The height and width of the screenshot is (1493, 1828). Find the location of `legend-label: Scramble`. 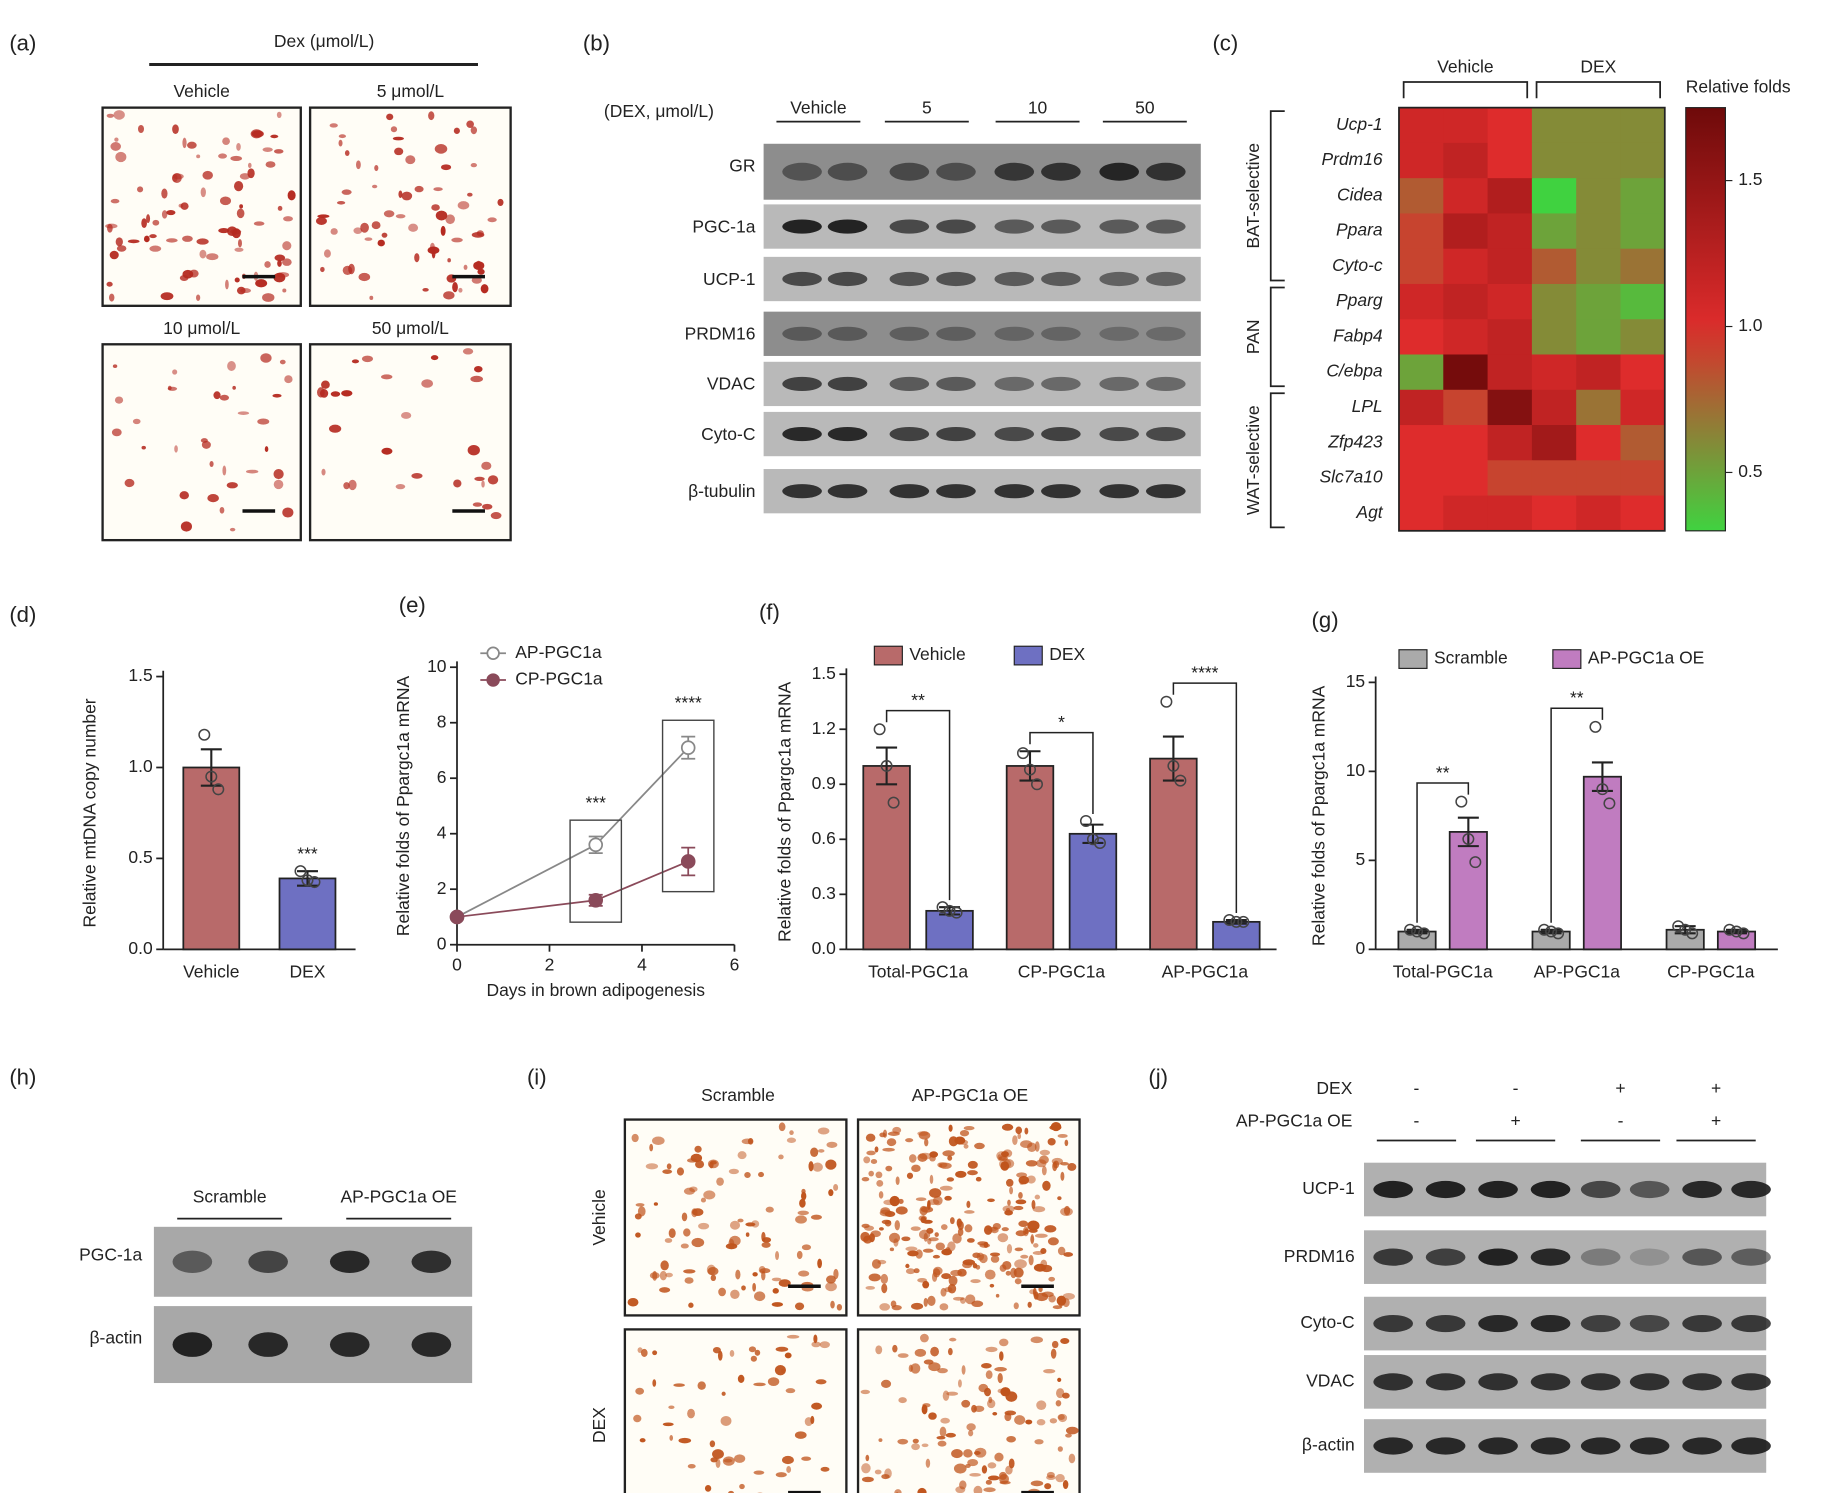

legend-label: Scramble is located at coordinates (1471, 658).